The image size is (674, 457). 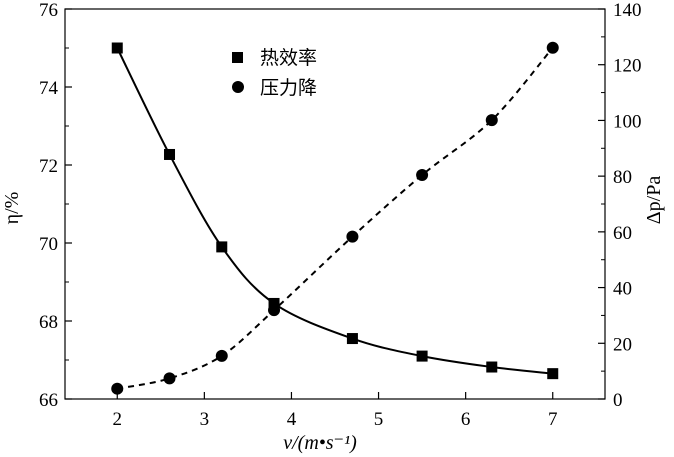 What do you see at coordinates (118, 419) in the screenshot?
I see `x-tick-label: 2` at bounding box center [118, 419].